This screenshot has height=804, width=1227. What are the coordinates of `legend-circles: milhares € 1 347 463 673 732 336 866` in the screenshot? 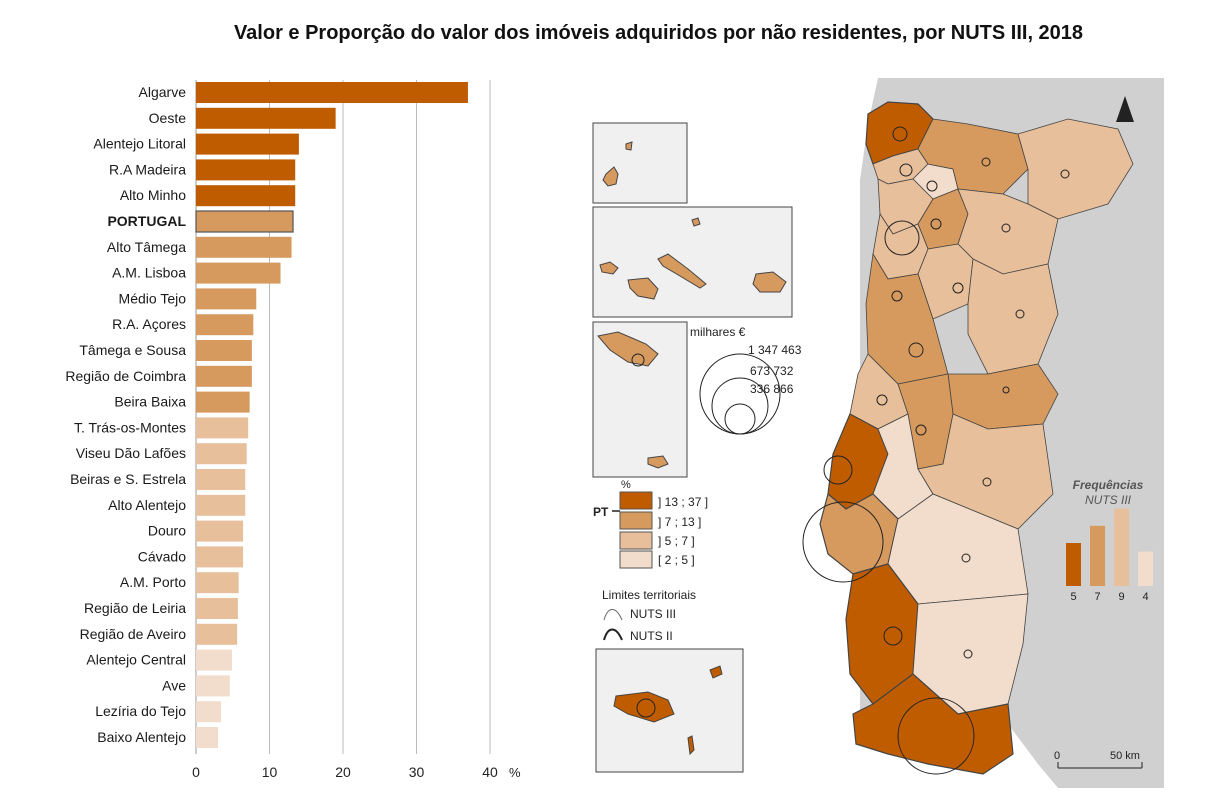 It's located at (746, 380).